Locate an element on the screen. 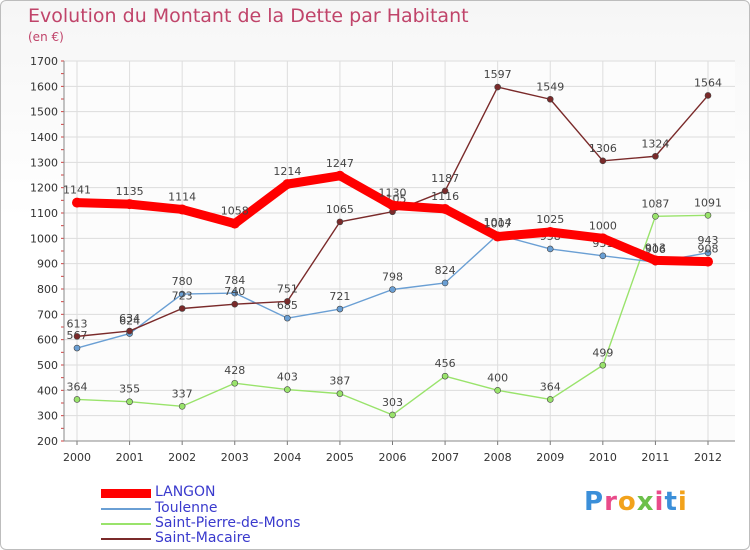 This screenshot has height=550, width=750. x-tick-label: 2006 is located at coordinates (393, 457).